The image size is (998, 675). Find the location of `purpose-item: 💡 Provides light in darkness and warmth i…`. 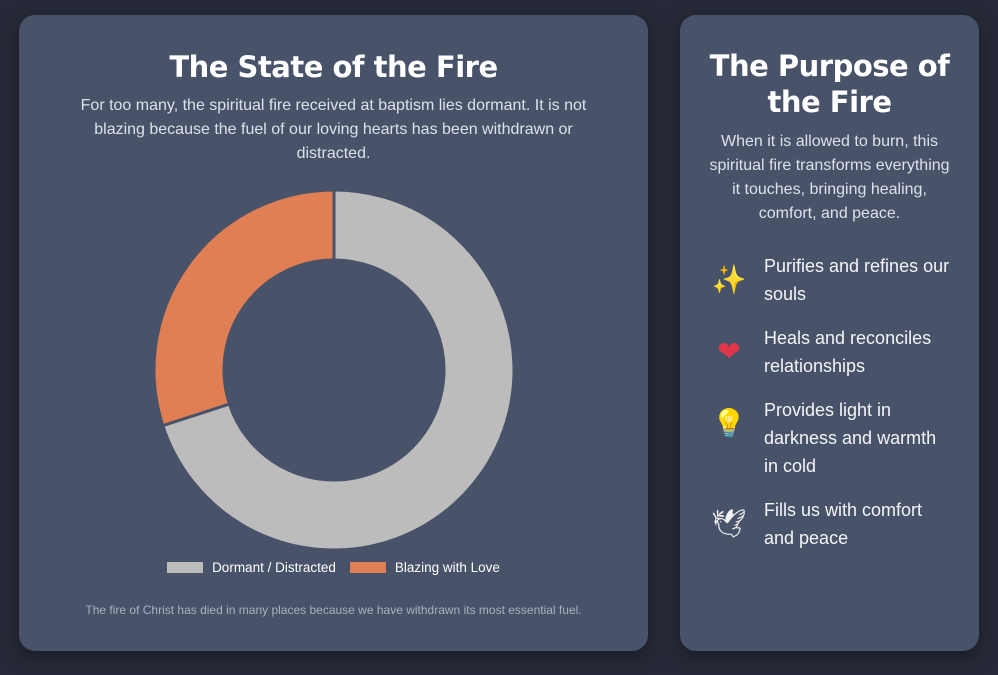

purpose-item: 💡 Provides light in darkness and warmth i… is located at coordinates (844, 438).